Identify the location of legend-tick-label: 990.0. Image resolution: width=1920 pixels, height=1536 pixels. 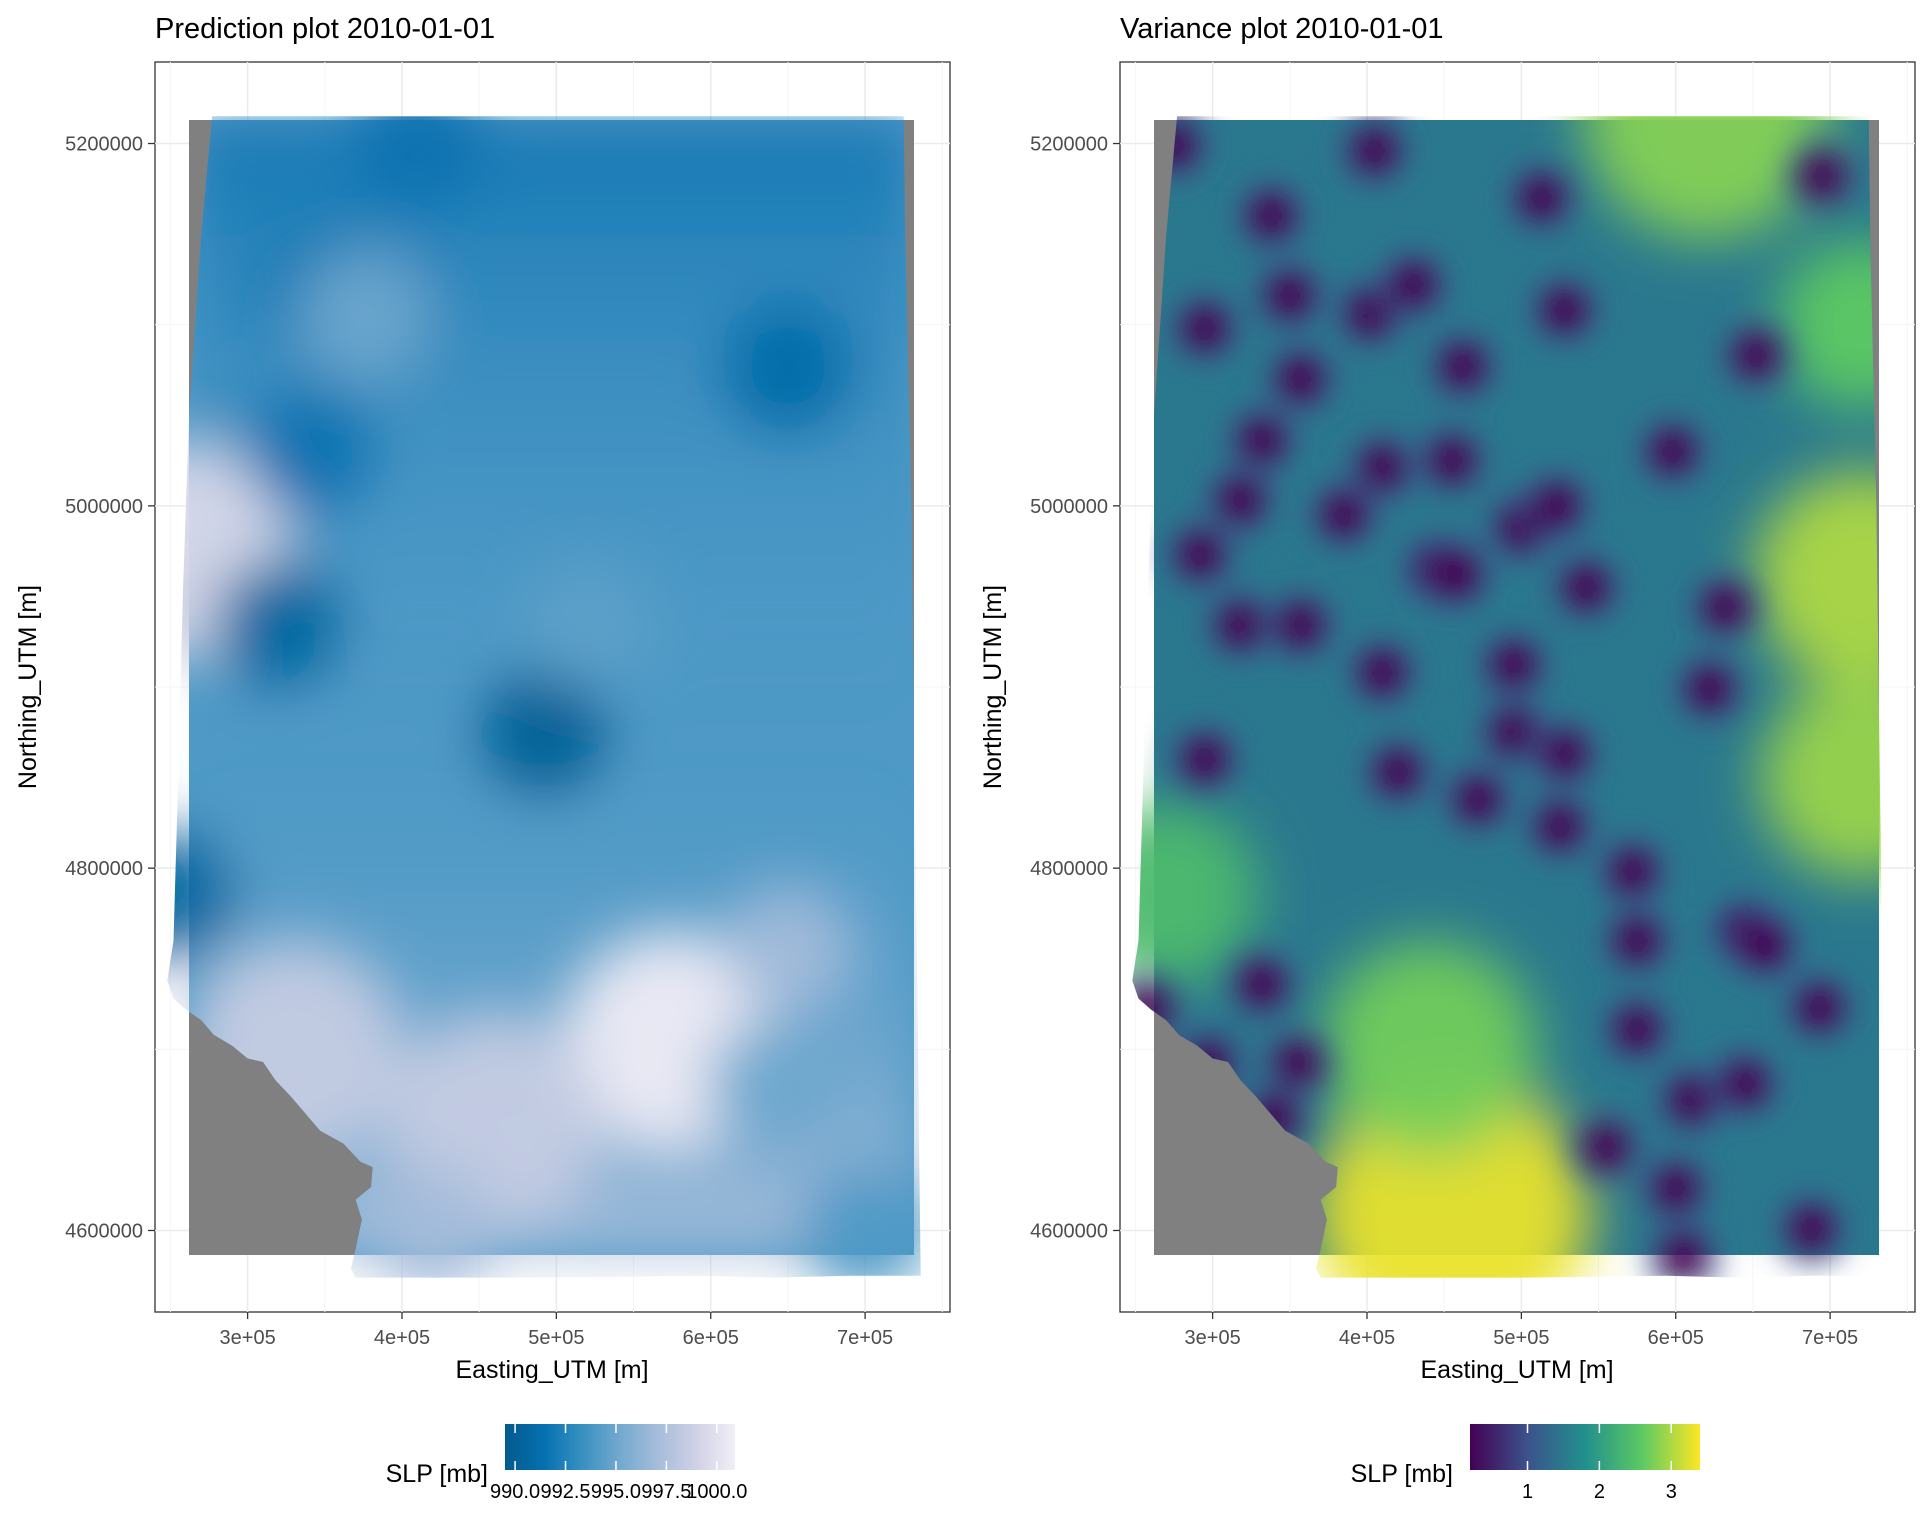
(515, 1492).